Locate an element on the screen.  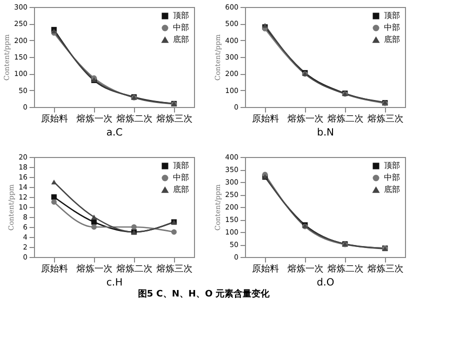
x-axis-title: c.H is located at coordinates (114, 283).